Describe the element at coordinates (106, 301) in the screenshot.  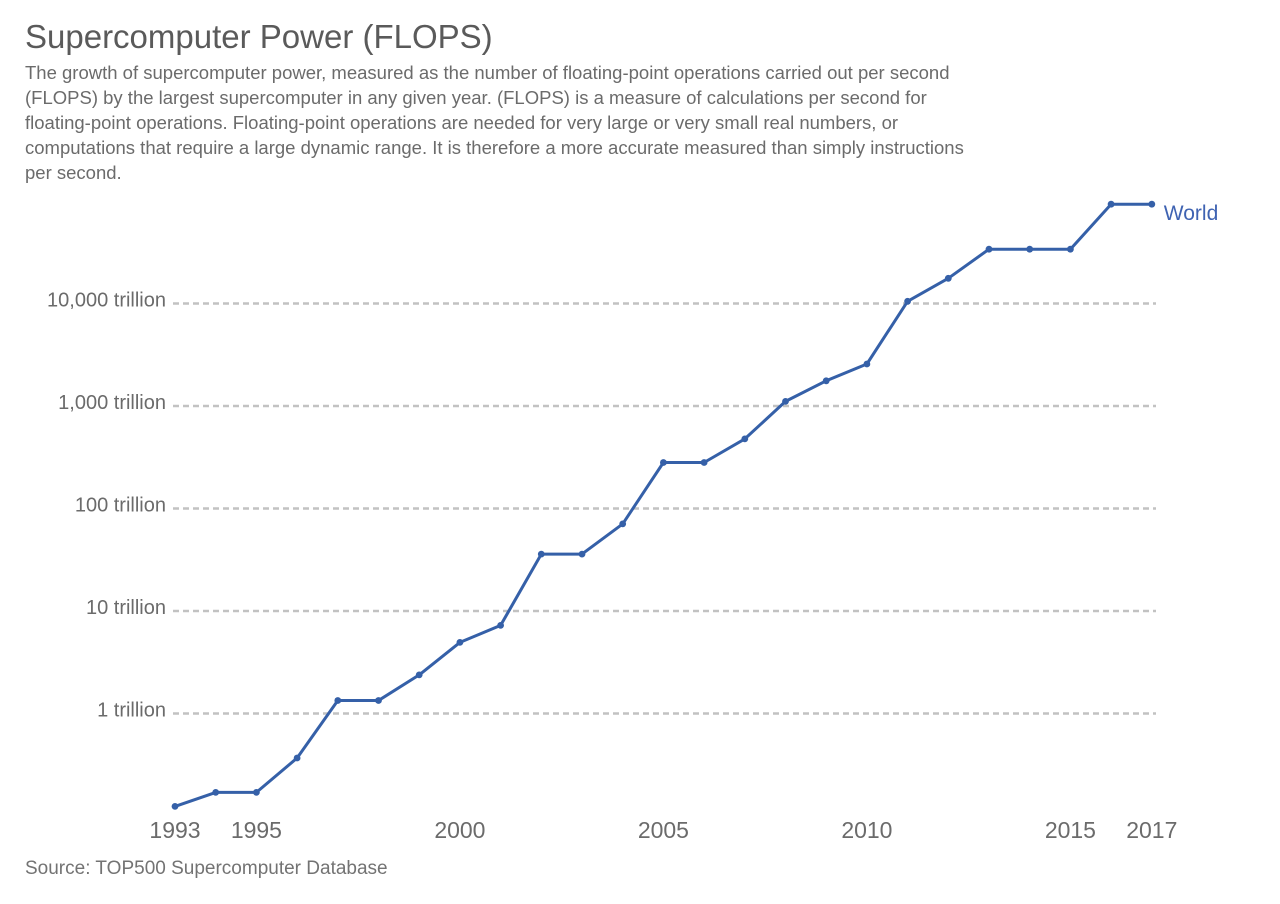
I see `y-axis-label: 10,000 trillion` at that location.